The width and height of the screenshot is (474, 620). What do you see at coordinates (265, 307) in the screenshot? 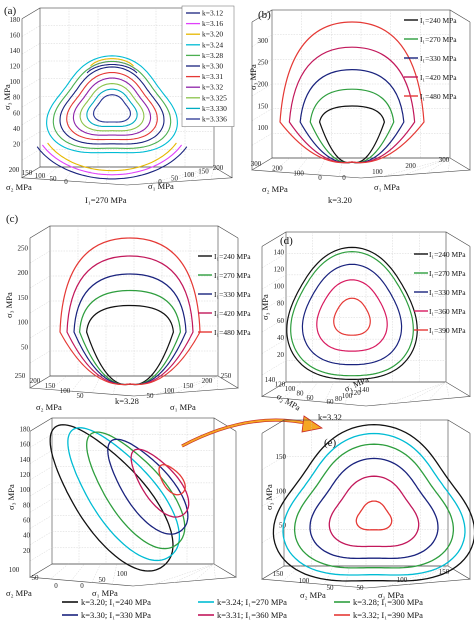
I see `z-axis-label: σ₃ MPa` at bounding box center [265, 307].